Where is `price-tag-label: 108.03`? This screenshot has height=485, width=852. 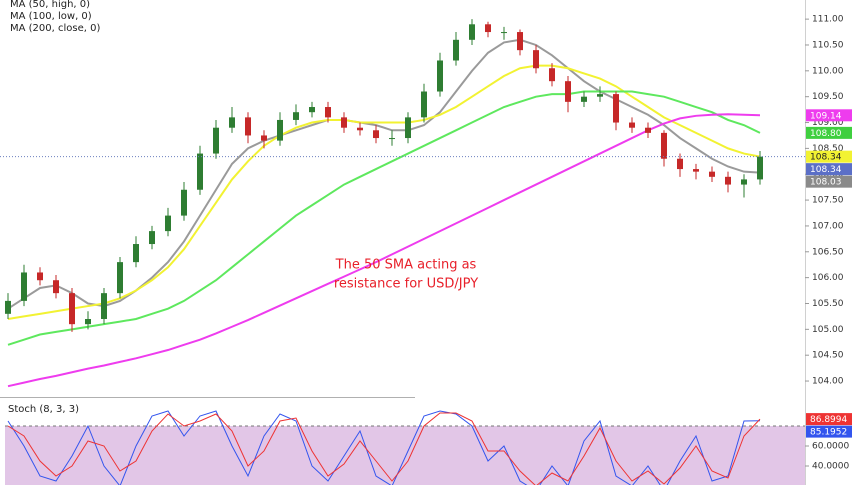
price-tag-label: 108.03 is located at coordinates (826, 183).